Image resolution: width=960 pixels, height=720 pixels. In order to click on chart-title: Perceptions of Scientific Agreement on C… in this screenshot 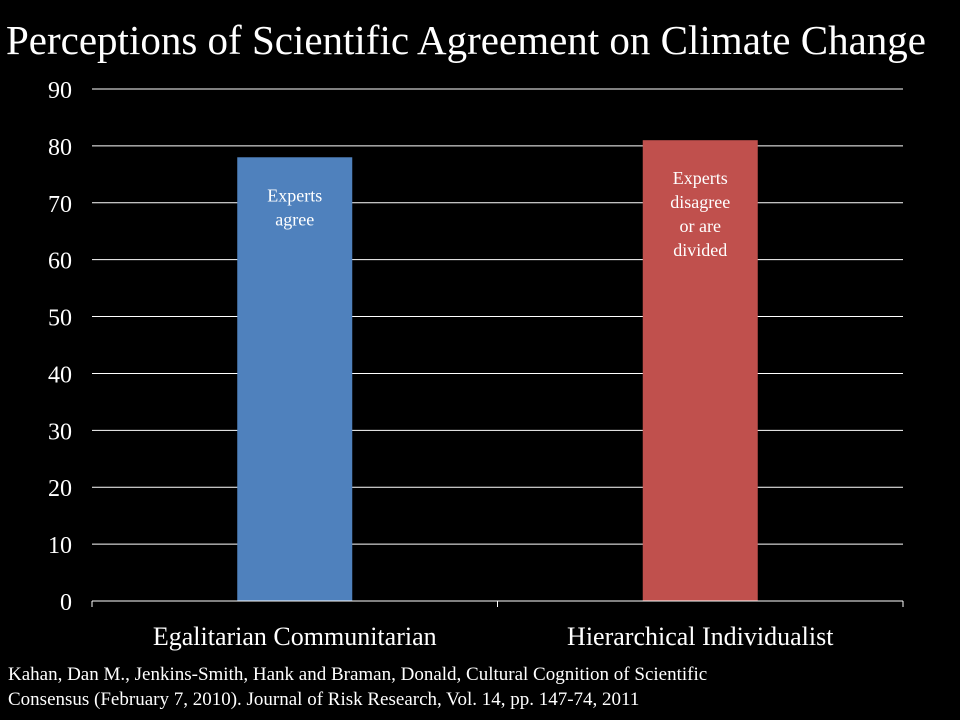, I will do `click(466, 40)`.